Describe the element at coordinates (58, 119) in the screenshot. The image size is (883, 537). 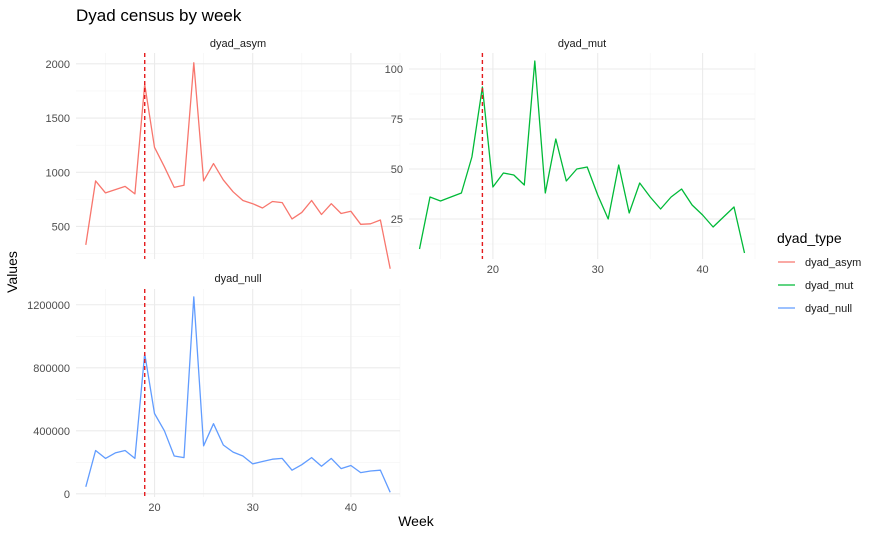
I see `y-tick-label: 1500` at that location.